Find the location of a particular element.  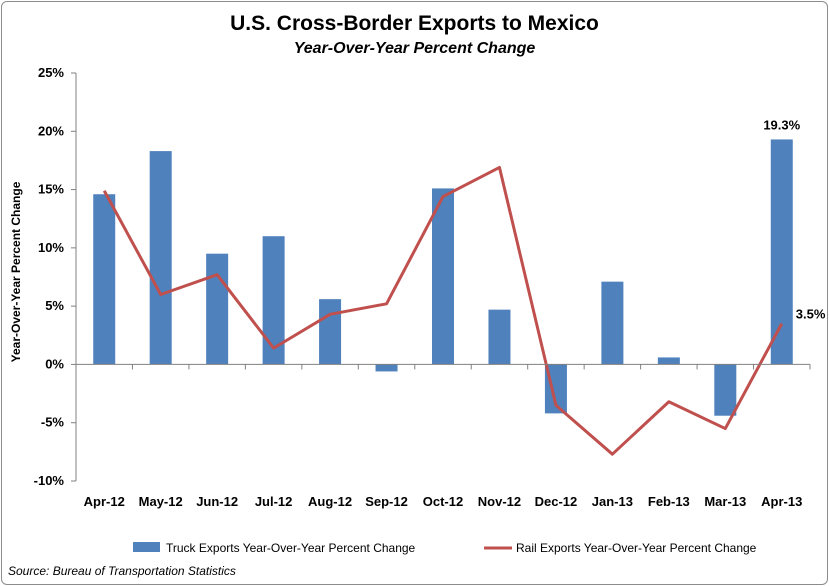

x-tick-label: Apr-13 is located at coordinates (781, 501).